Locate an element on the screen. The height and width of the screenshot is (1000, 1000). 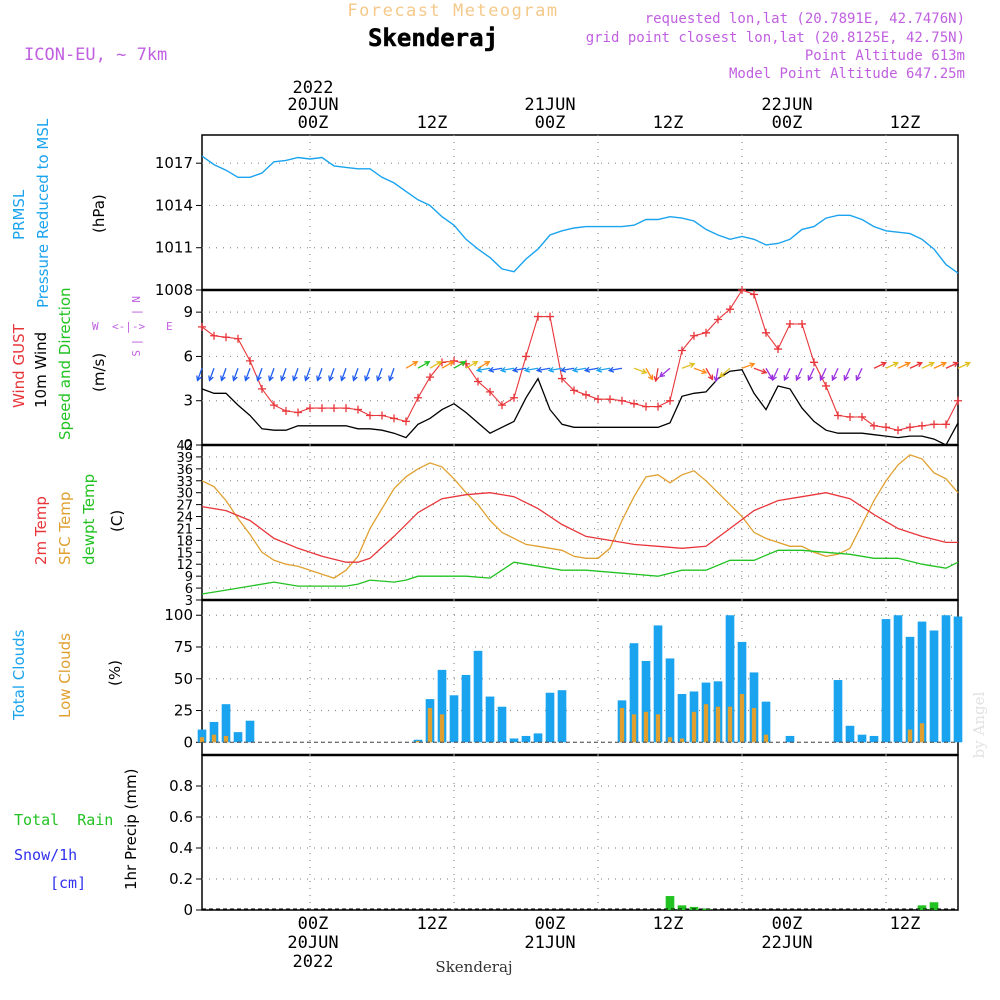
temp2m-line is located at coordinates (579, 527).